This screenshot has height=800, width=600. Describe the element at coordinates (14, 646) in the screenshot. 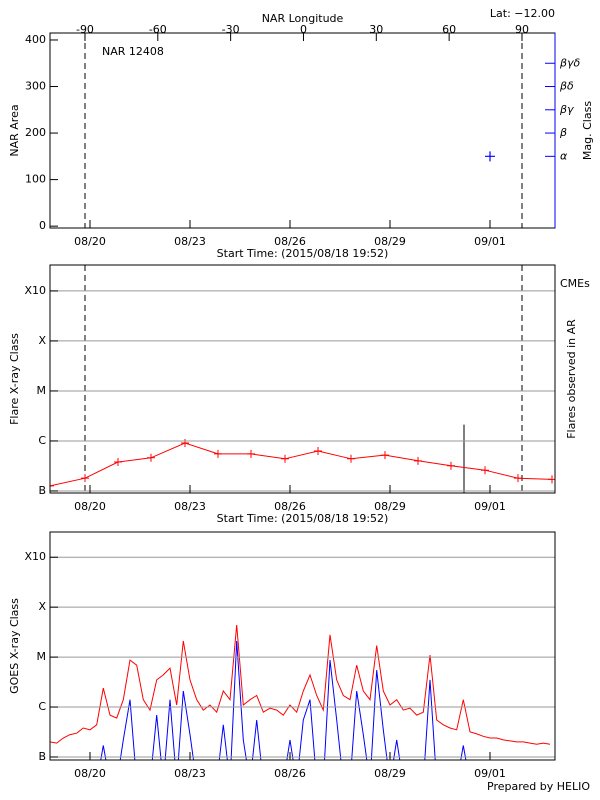

I see `y-axis-label: GOES X-ray Class` at that location.